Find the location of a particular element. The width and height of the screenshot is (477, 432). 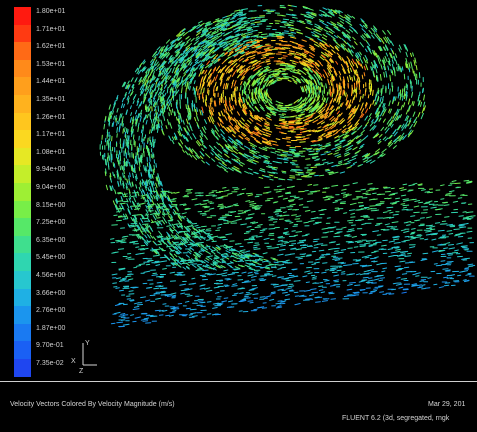

legend-label: 1.53e+01 is located at coordinates (51, 64).